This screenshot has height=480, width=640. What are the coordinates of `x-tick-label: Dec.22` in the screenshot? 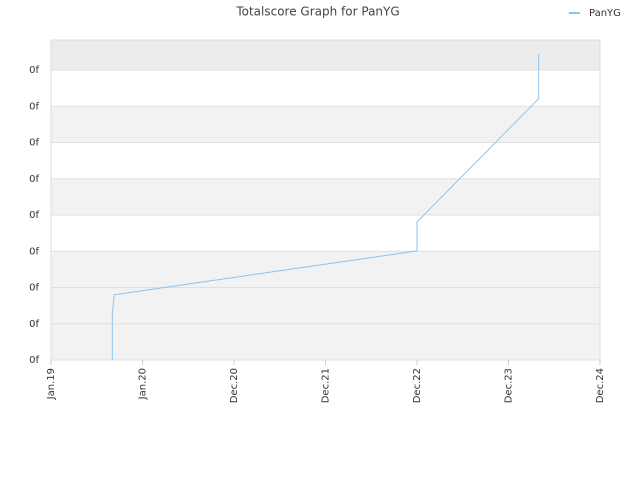 It's located at (417, 385).